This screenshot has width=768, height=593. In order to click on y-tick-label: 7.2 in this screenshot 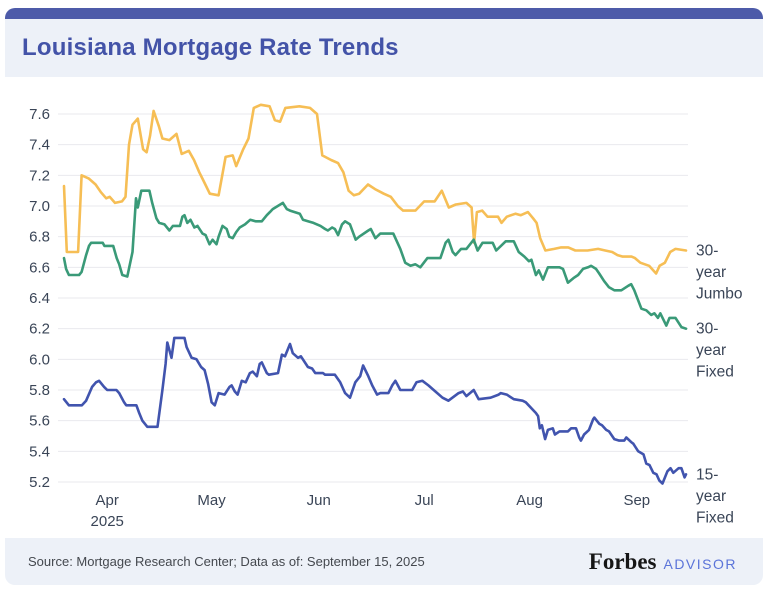, I will do `click(39, 175)`.